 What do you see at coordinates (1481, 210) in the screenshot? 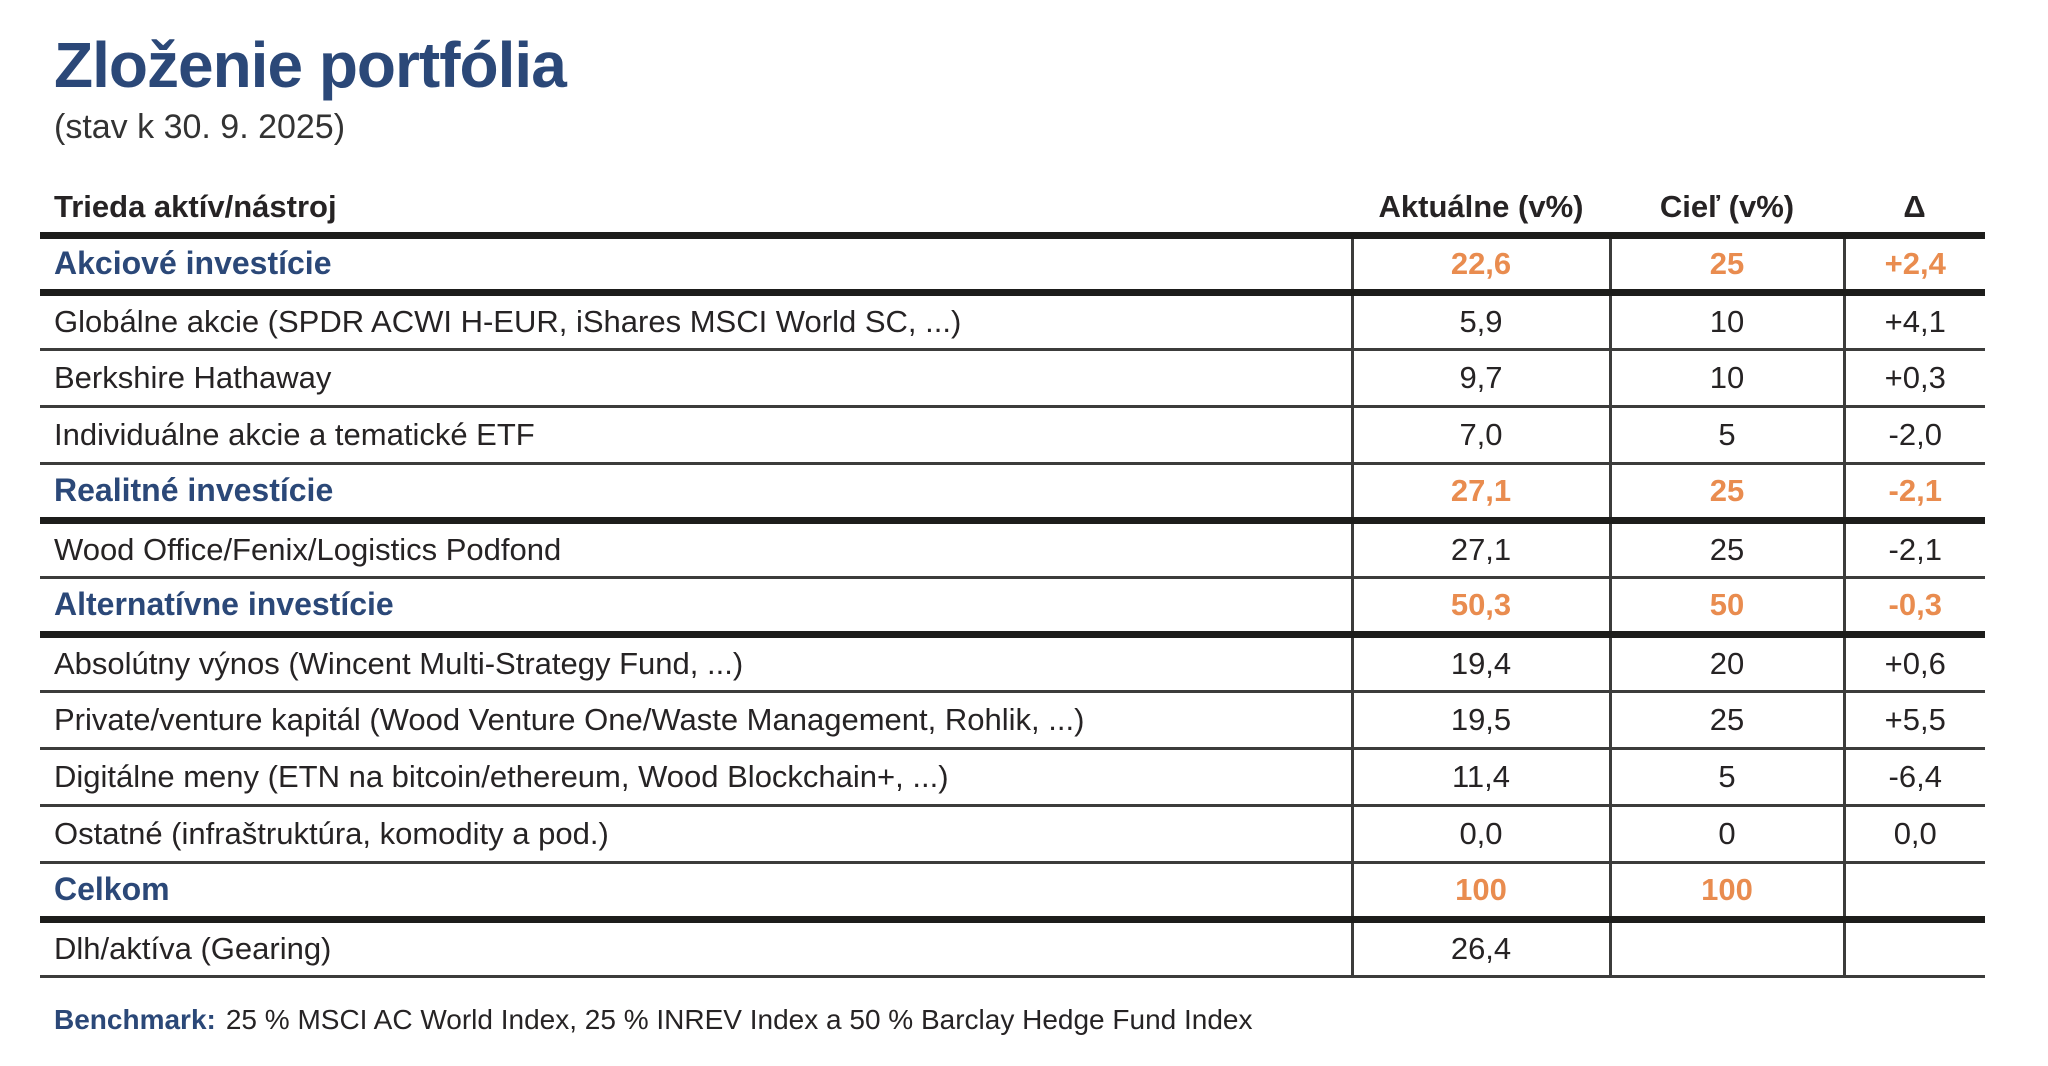
I see `column-header-current: Aktuálne (v%)` at bounding box center [1481, 210].